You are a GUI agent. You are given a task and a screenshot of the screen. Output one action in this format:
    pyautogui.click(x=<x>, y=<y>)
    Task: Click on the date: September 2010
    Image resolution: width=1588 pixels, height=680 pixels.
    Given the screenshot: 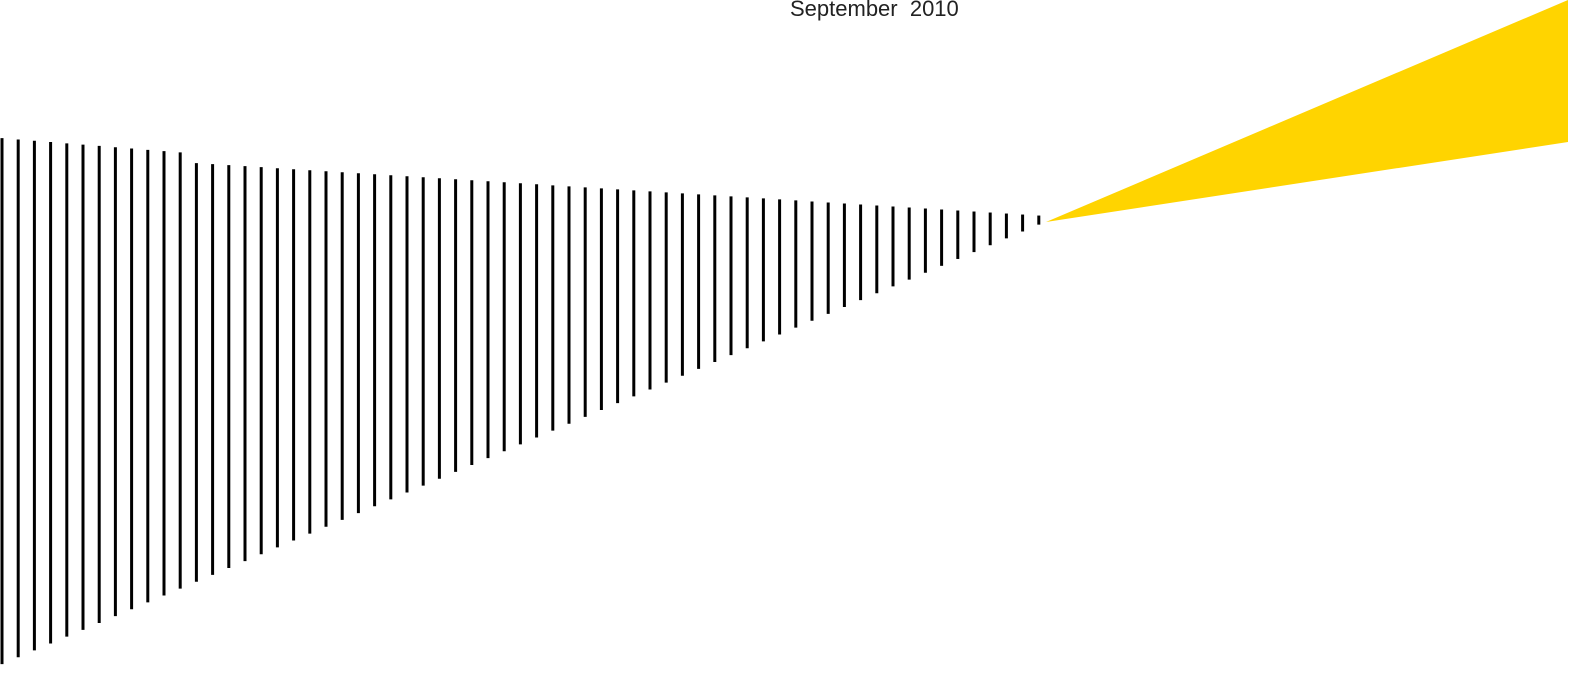 What is the action you would take?
    pyautogui.click(x=874, y=10)
    